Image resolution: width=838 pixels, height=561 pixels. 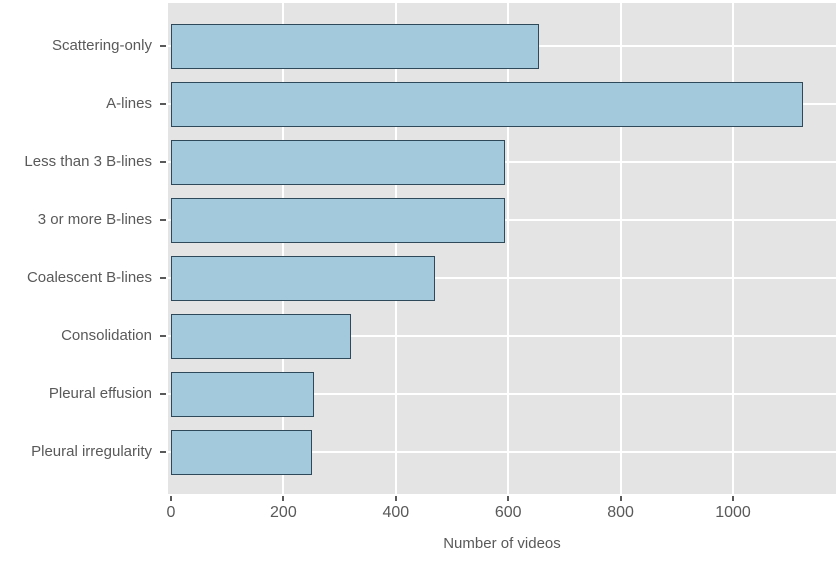 What do you see at coordinates (620, 512) in the screenshot?
I see `x-tick-label: 800` at bounding box center [620, 512].